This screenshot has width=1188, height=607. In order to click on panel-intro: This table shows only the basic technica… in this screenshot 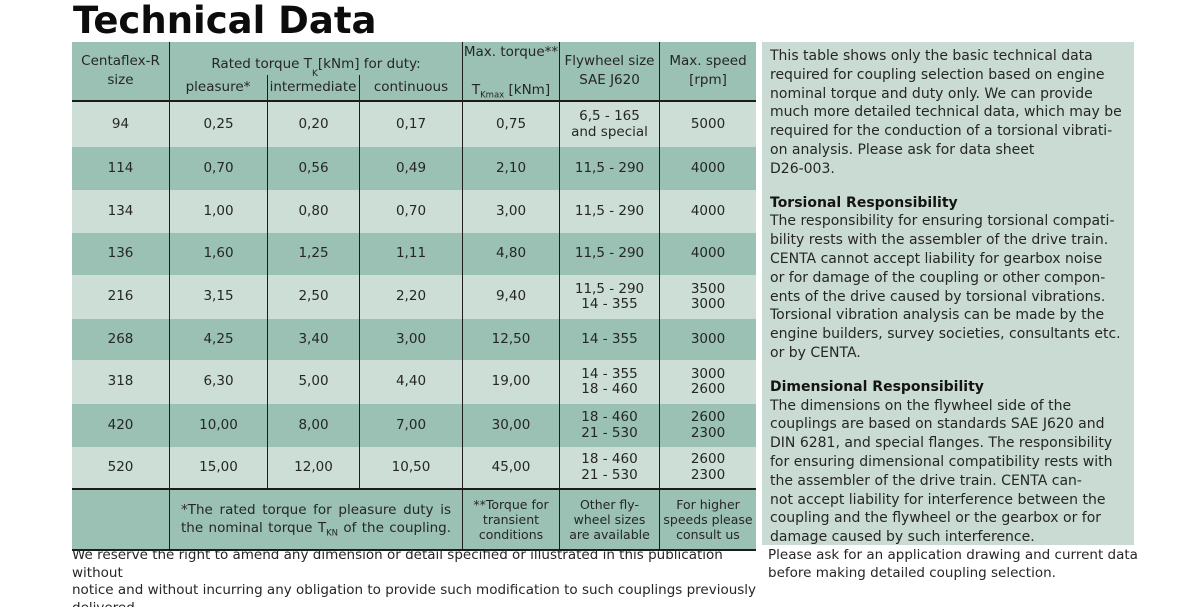, I will do `click(946, 112)`.